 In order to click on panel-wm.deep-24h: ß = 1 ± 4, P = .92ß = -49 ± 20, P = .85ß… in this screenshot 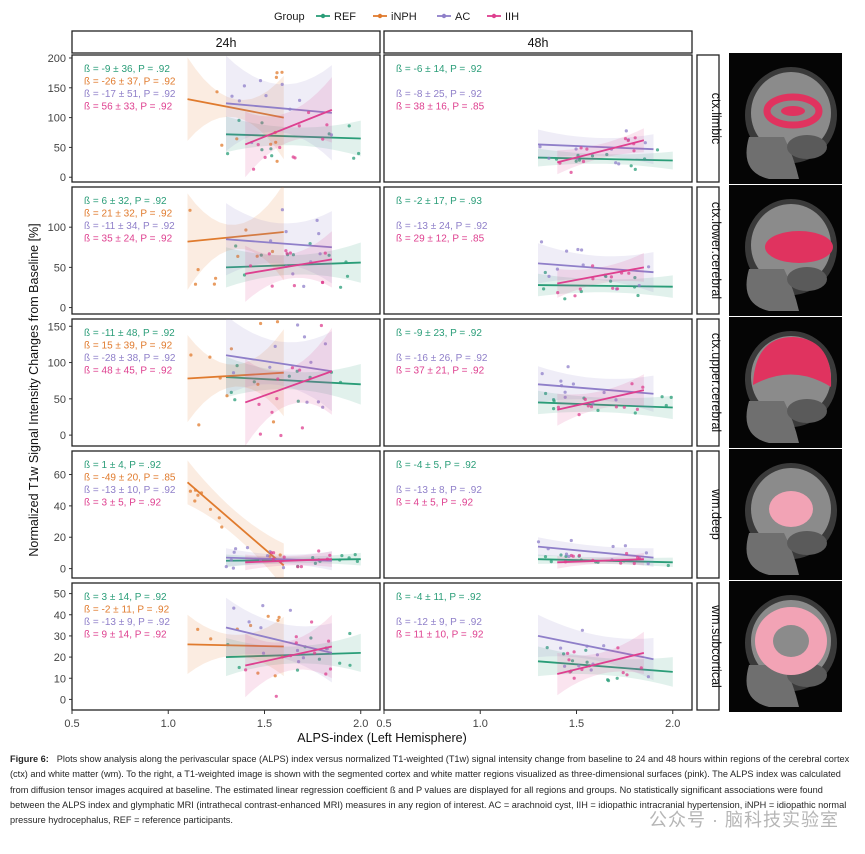, I will do `click(226, 514)`.